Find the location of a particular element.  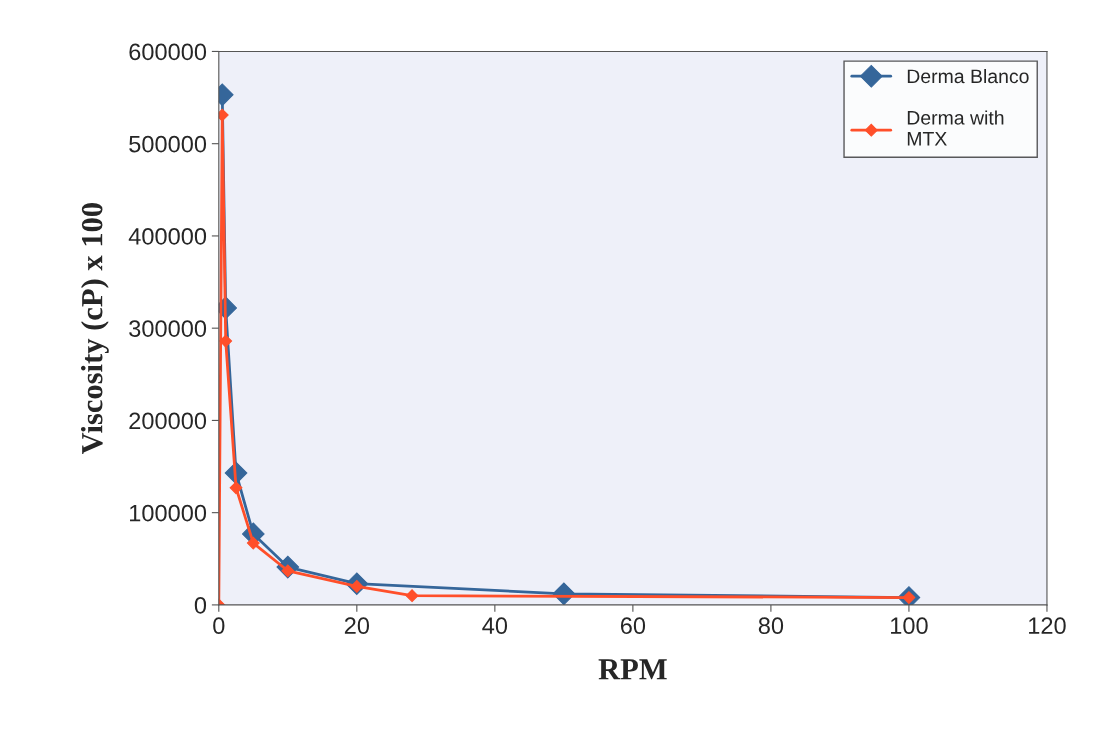

x-tick-label: 60 is located at coordinates (633, 626).